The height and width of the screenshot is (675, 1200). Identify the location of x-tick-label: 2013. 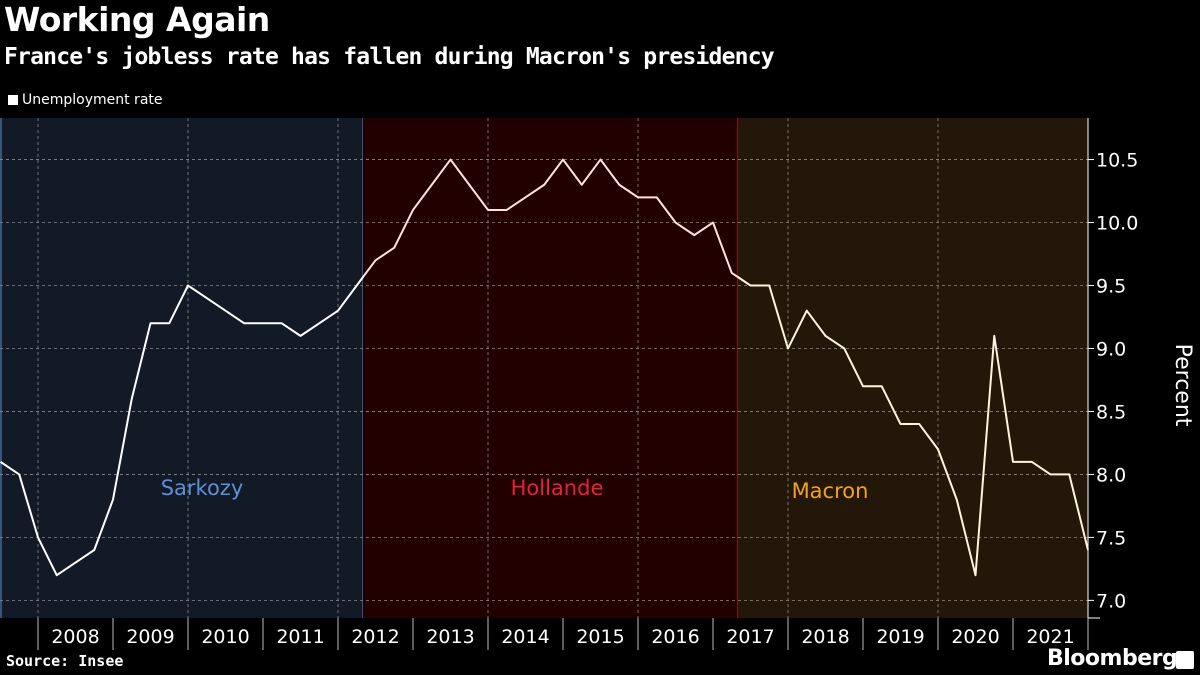
(450, 637).